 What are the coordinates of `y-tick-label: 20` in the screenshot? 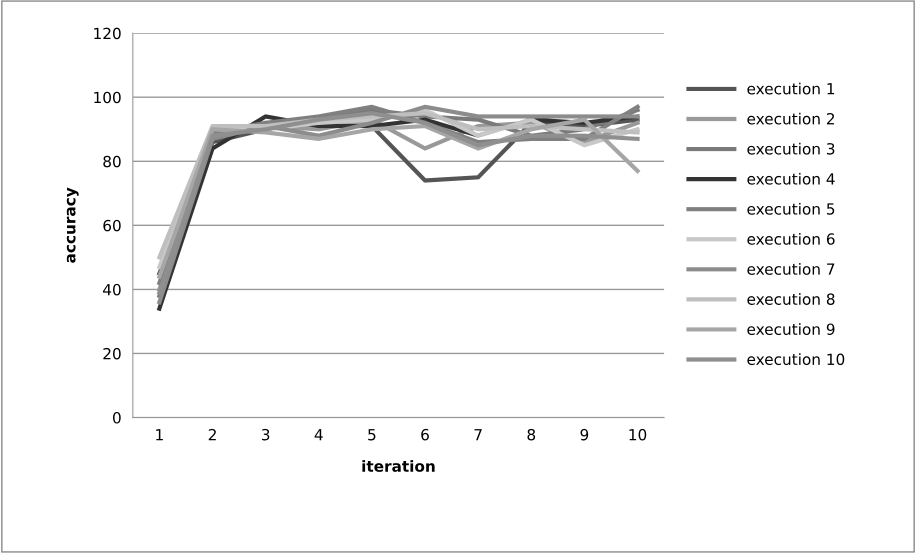 It's located at (112, 354).